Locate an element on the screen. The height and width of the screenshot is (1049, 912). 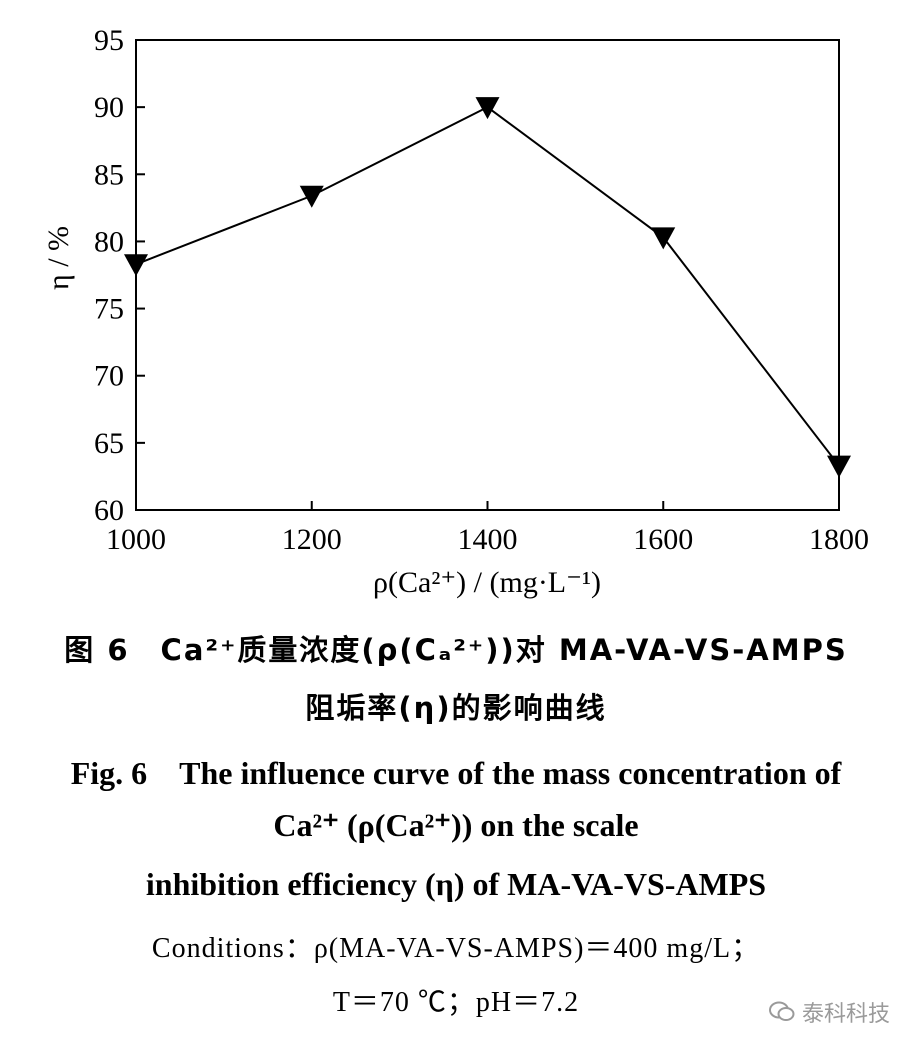
y-axis-title: η / % is located at coordinates (58, 258).